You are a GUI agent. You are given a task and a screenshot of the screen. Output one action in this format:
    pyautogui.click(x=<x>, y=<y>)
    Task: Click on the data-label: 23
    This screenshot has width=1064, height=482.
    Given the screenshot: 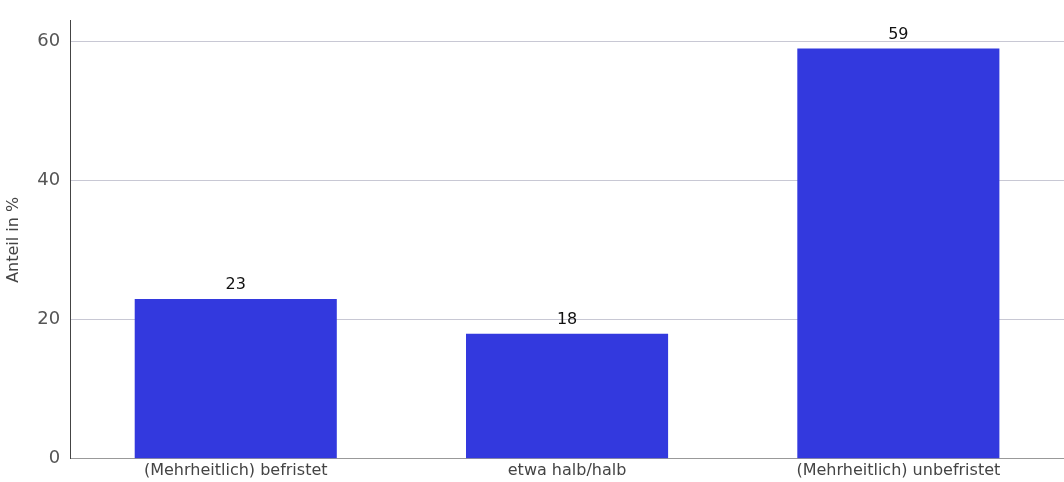 What is the action you would take?
    pyautogui.click(x=235, y=284)
    